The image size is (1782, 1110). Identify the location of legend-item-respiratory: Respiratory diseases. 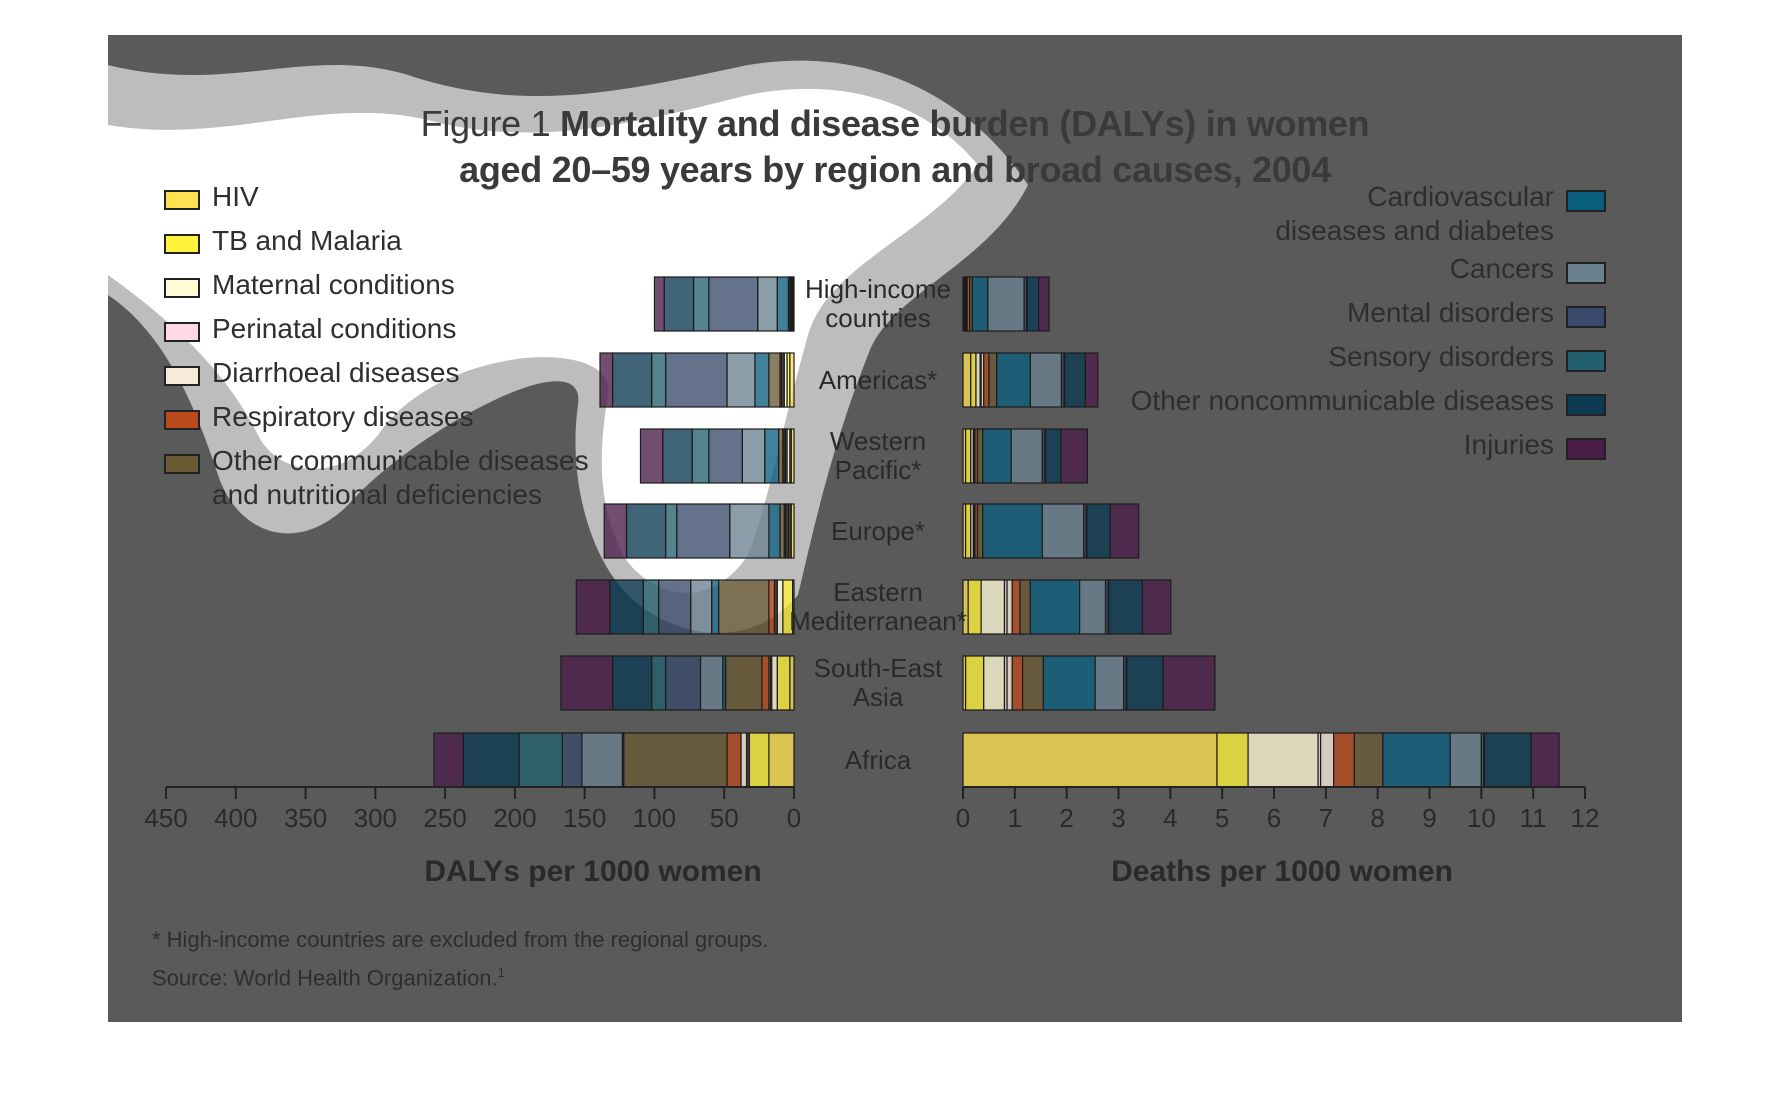
(394, 422).